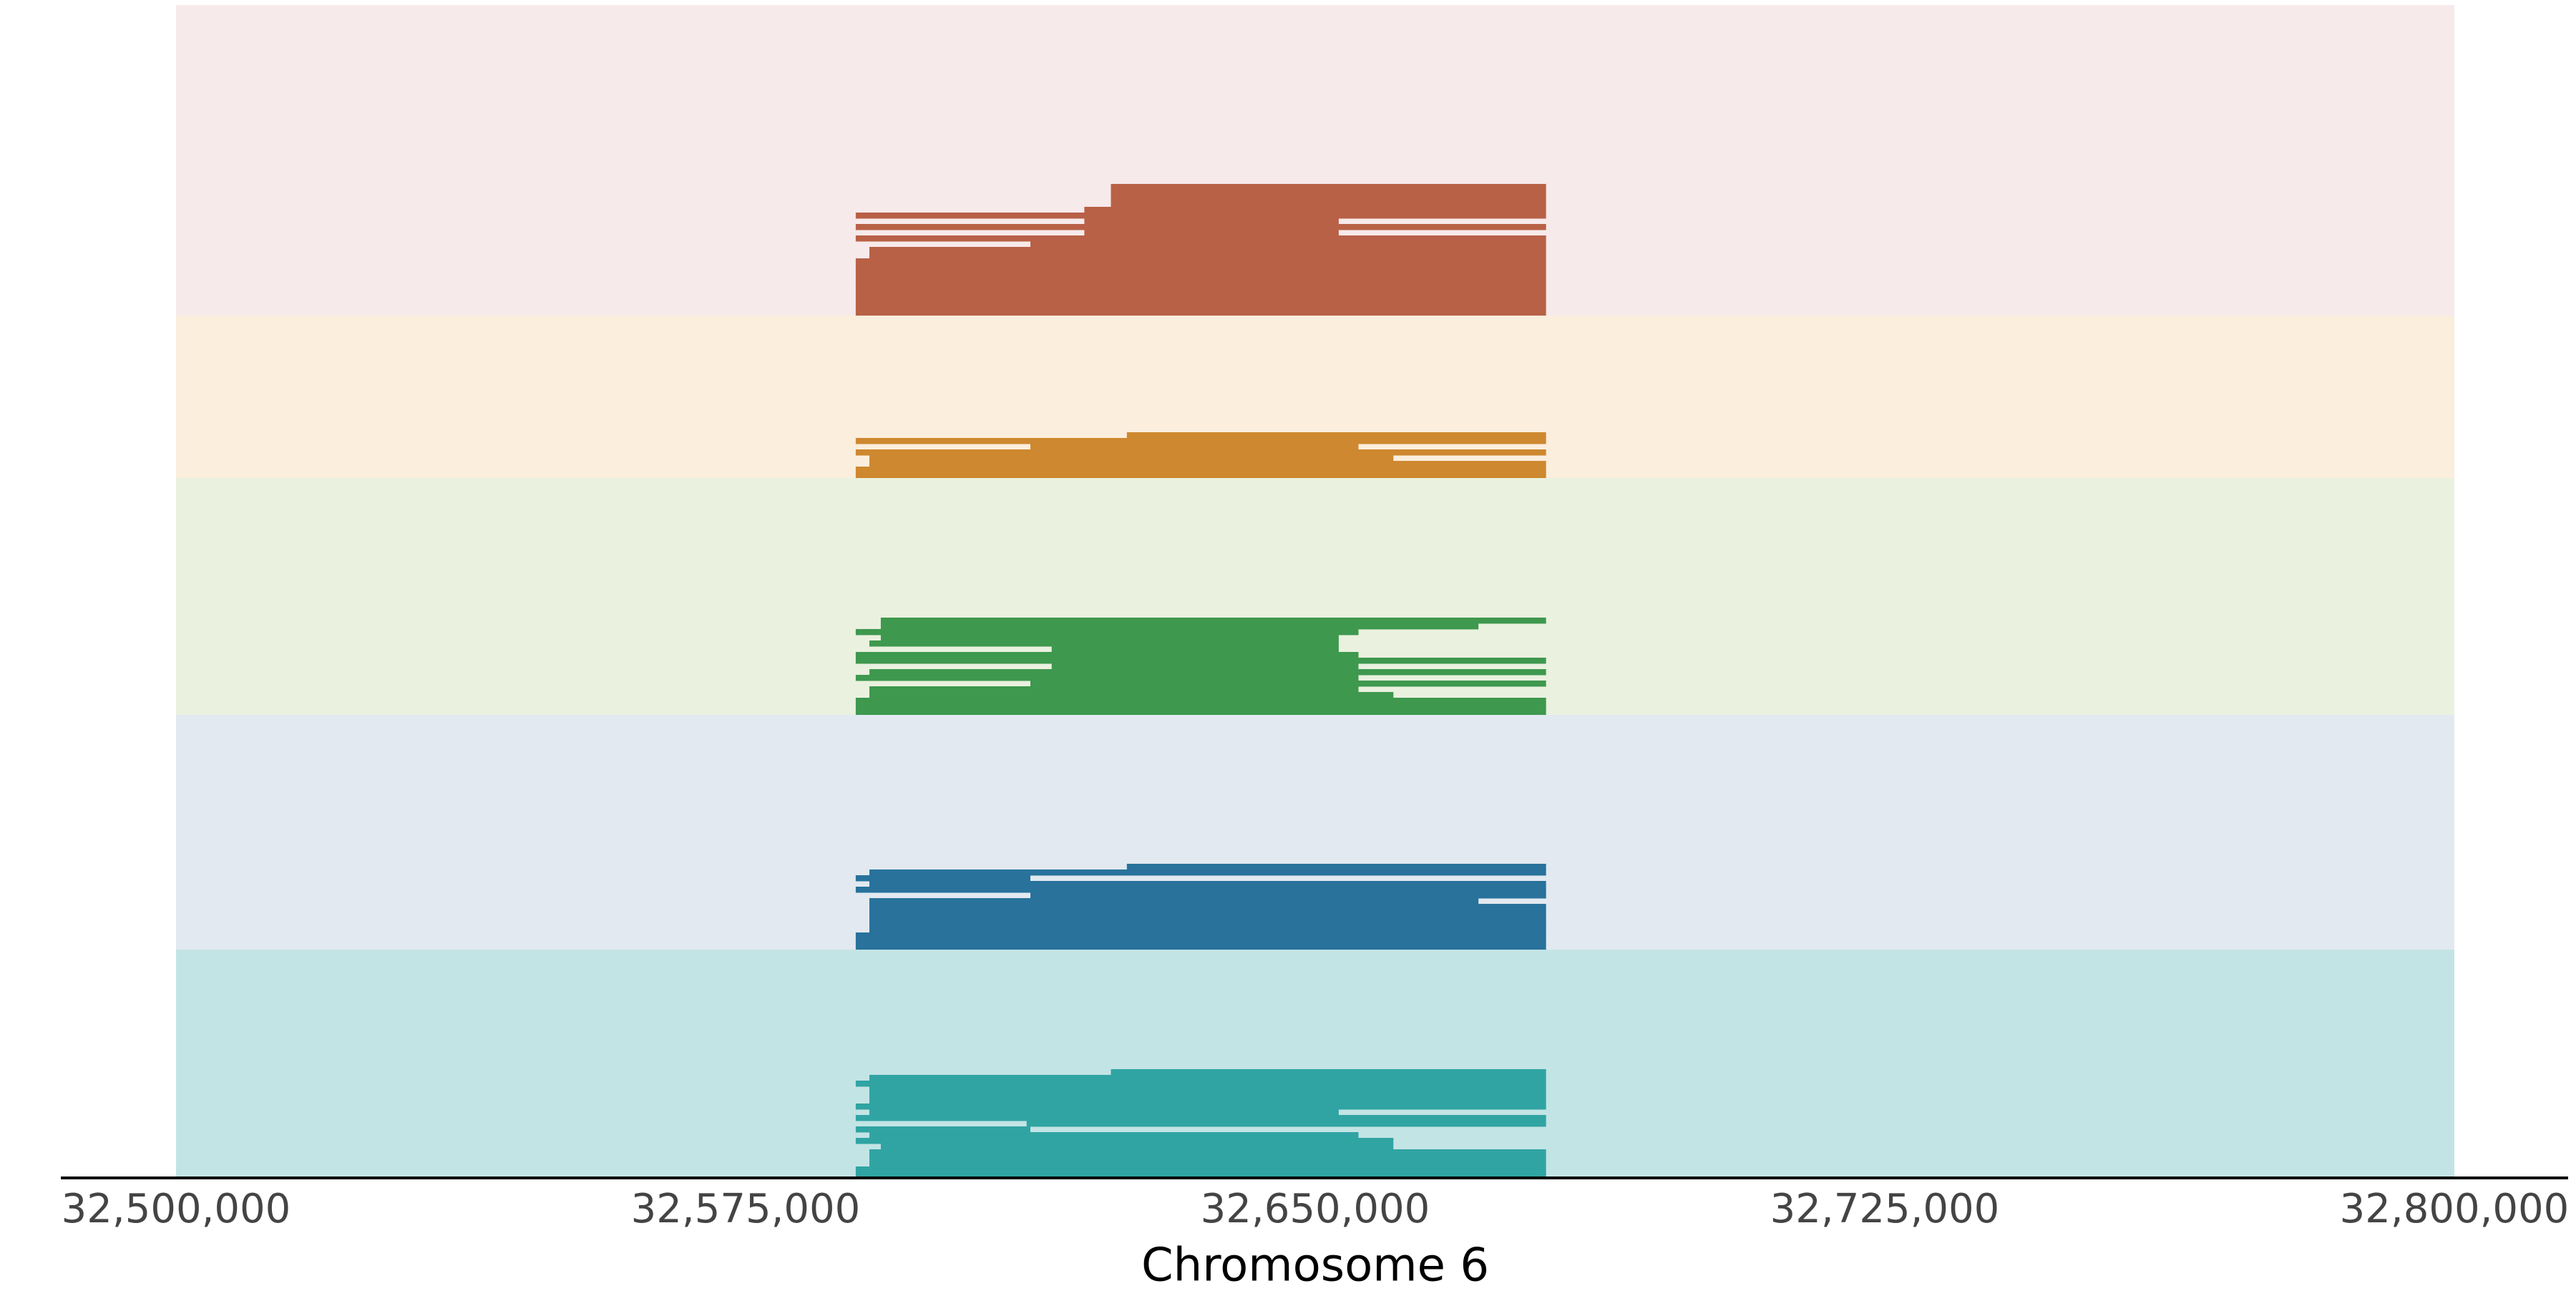 Image resolution: width=2576 pixels, height=1291 pixels. I want to click on x-tick-label: 32,650,000, so click(1315, 1209).